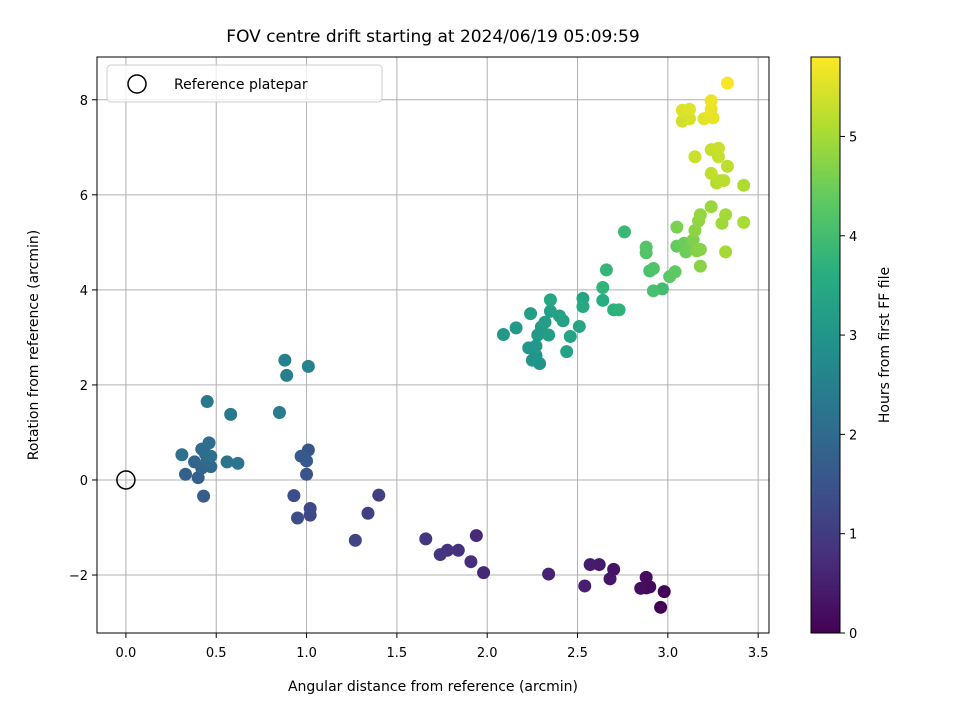 The image size is (960, 720). Describe the element at coordinates (853, 336) in the screenshot. I see `colorbar-tick-label: 3` at that location.